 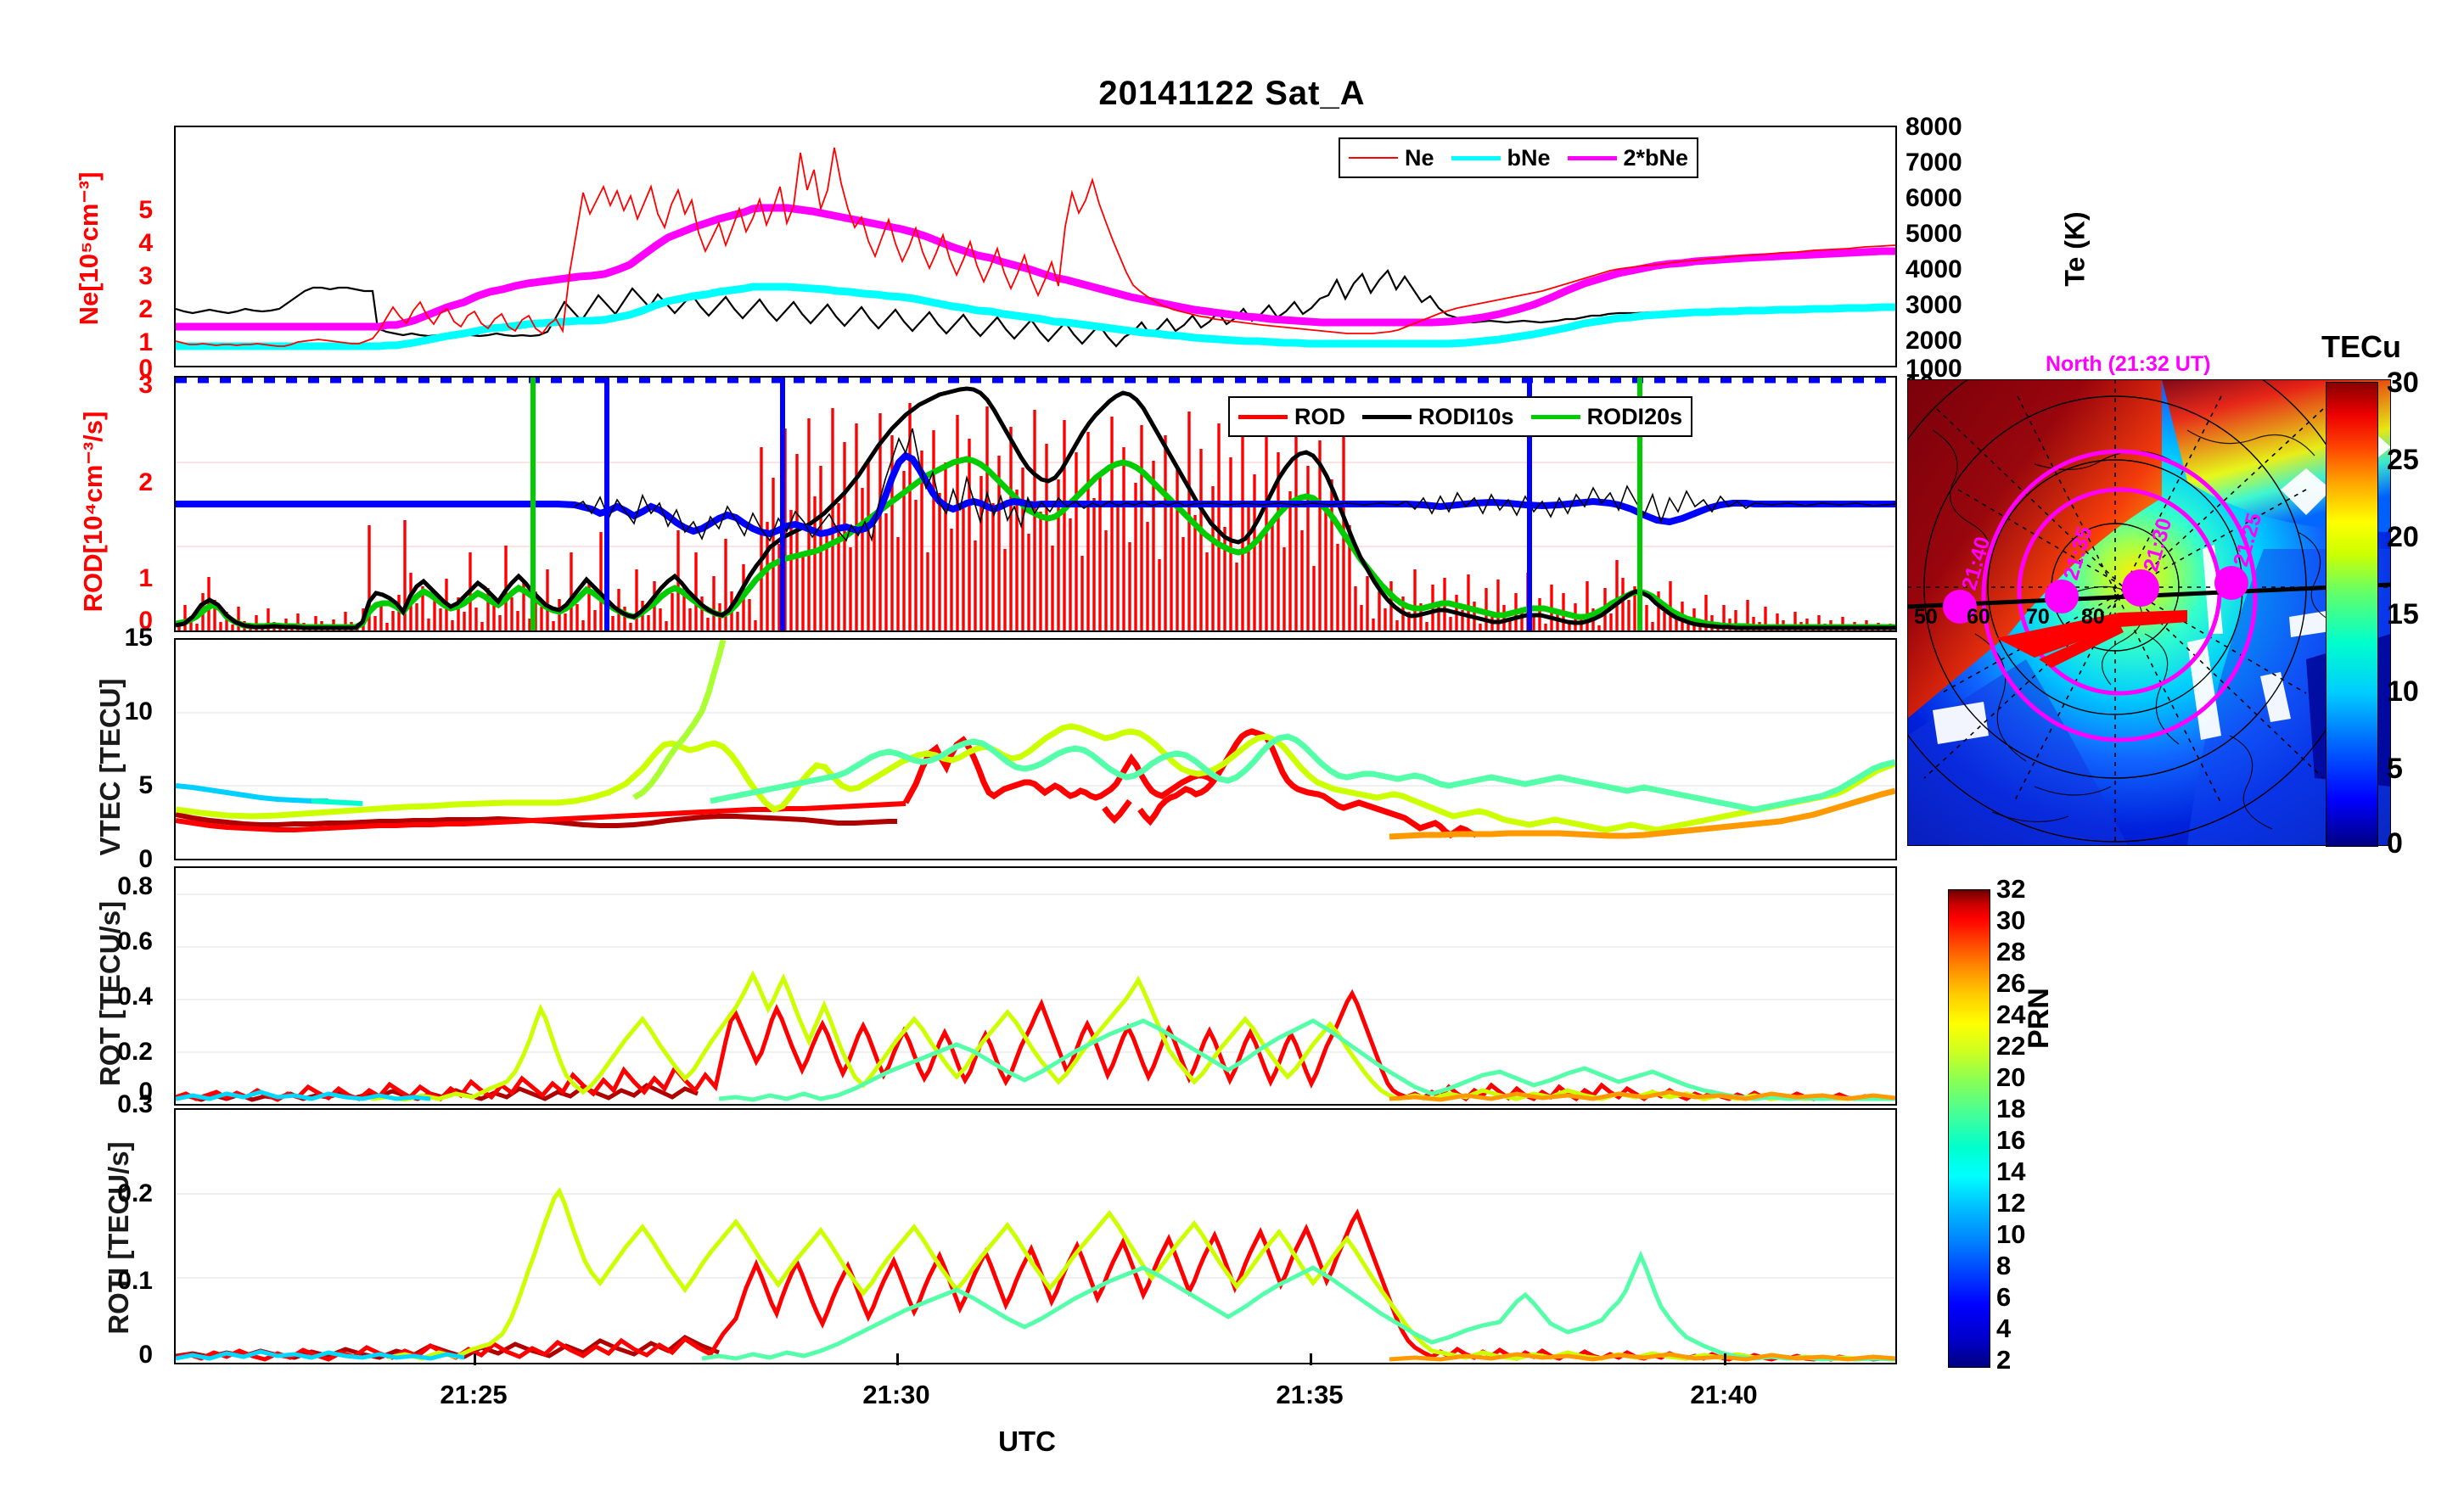 I want to click on roti-track-yellow, so click(x=1141, y=1274).